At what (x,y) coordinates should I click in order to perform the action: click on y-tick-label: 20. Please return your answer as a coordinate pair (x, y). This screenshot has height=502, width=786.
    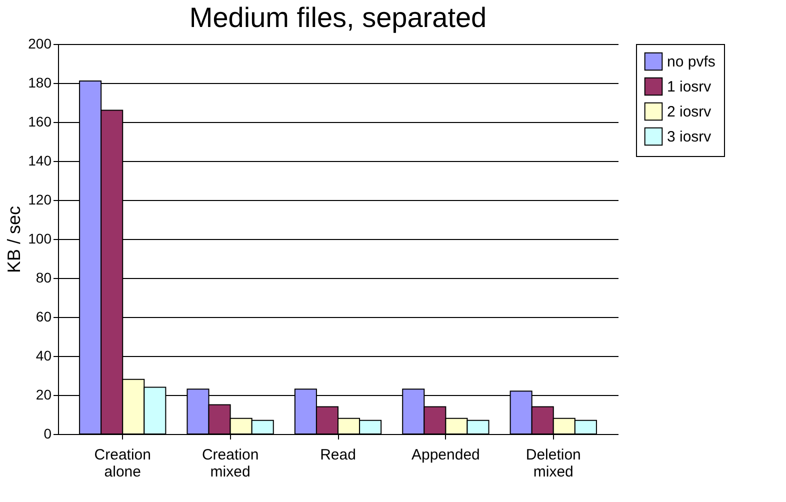
    Looking at the image, I should click on (44, 394).